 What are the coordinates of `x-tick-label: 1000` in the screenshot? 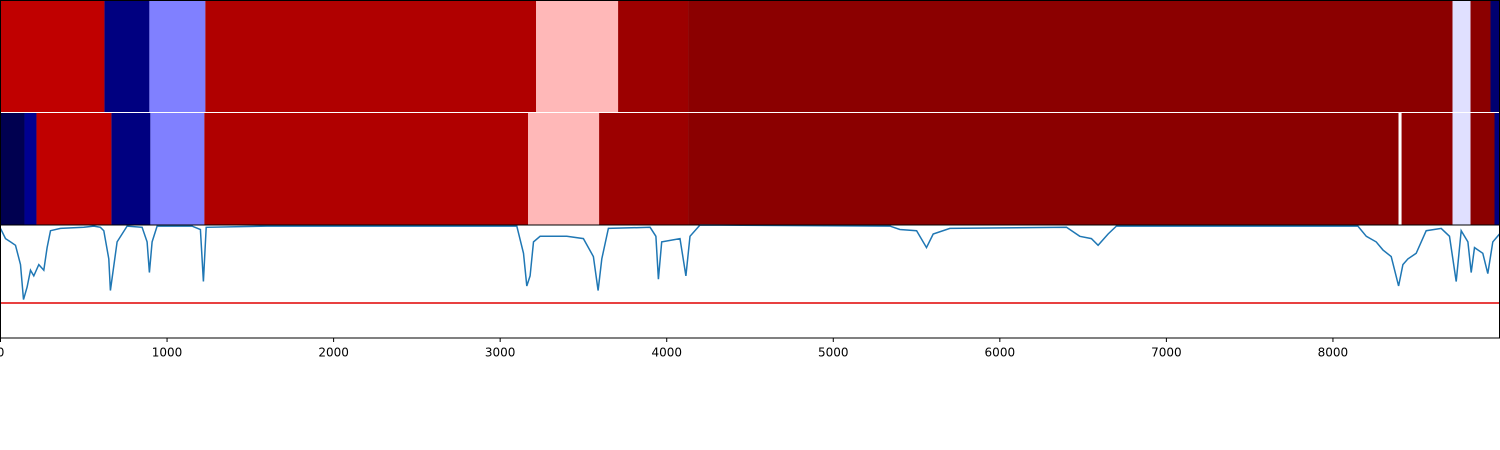 It's located at (167, 353).